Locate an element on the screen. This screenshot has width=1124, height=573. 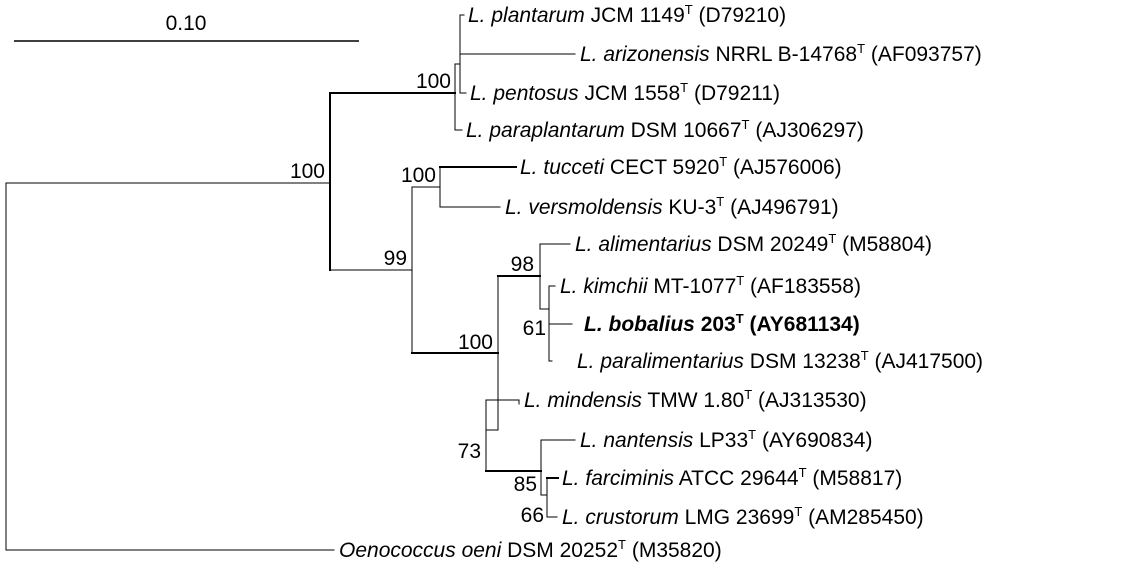
taxon-label: L. alimentarius DSM 20249T (M58804) is located at coordinates (753, 243).